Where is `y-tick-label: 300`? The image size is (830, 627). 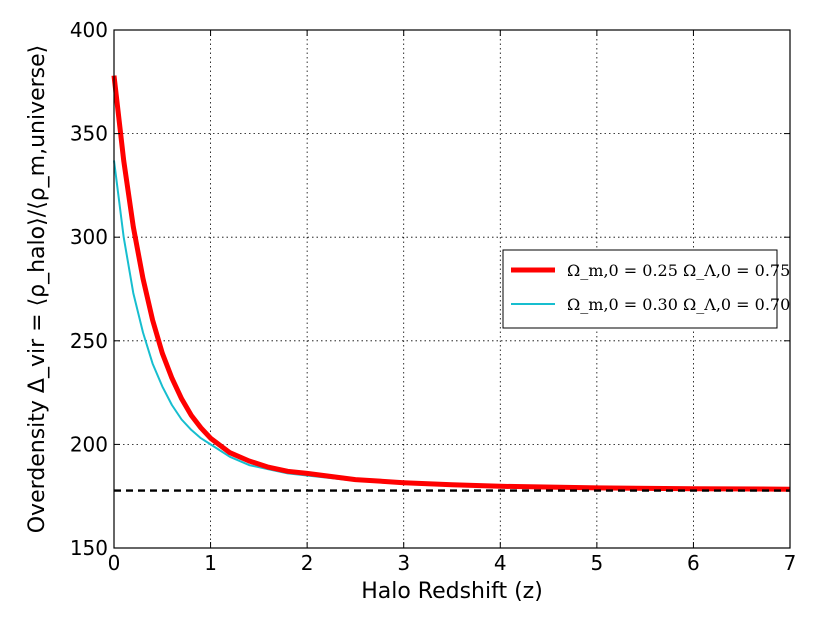
y-tick-label: 300 is located at coordinates (89, 237).